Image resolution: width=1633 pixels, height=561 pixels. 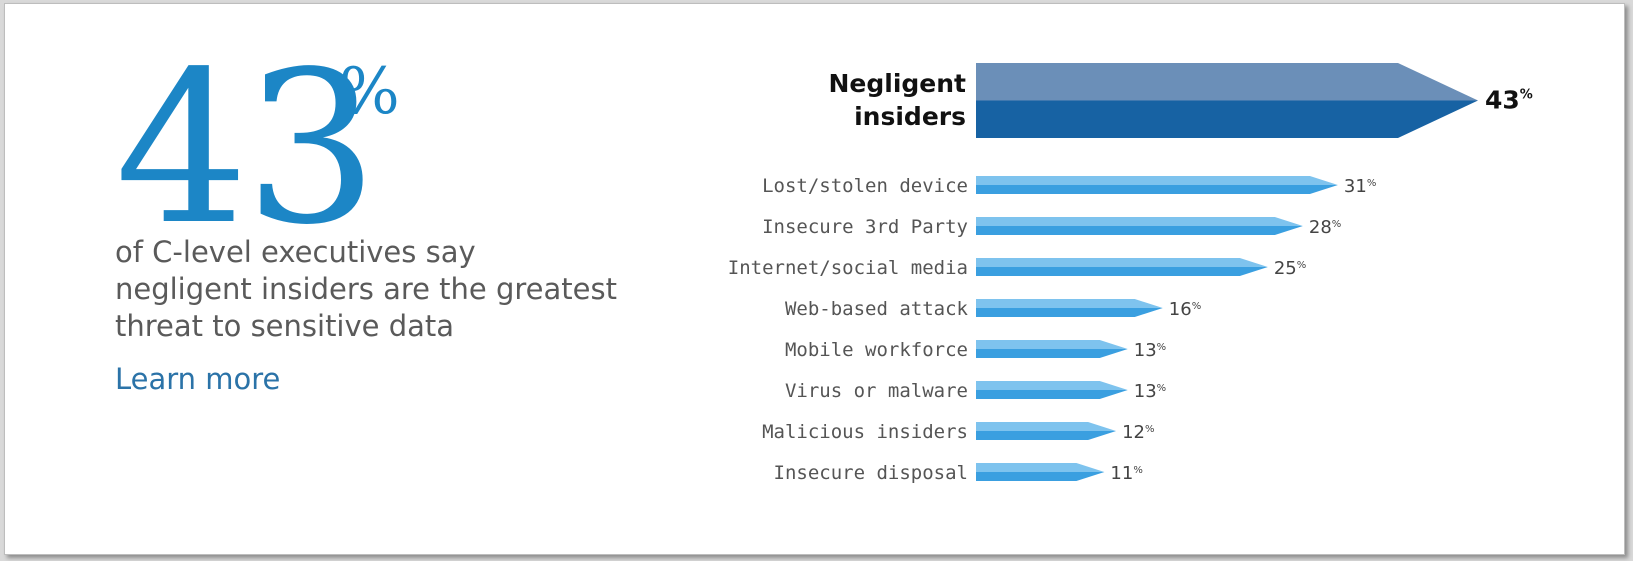 What do you see at coordinates (877, 309) in the screenshot?
I see `category-label: Web-based attack` at bounding box center [877, 309].